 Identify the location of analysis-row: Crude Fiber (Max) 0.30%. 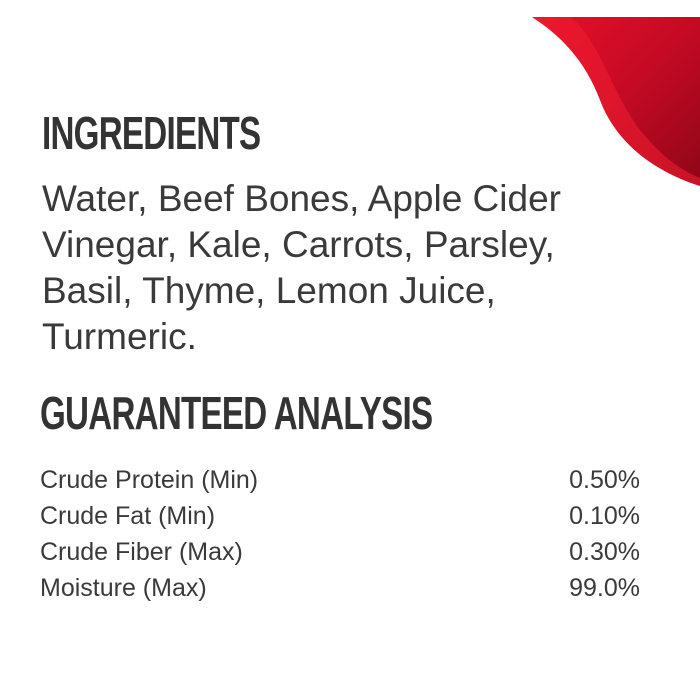
(340, 552).